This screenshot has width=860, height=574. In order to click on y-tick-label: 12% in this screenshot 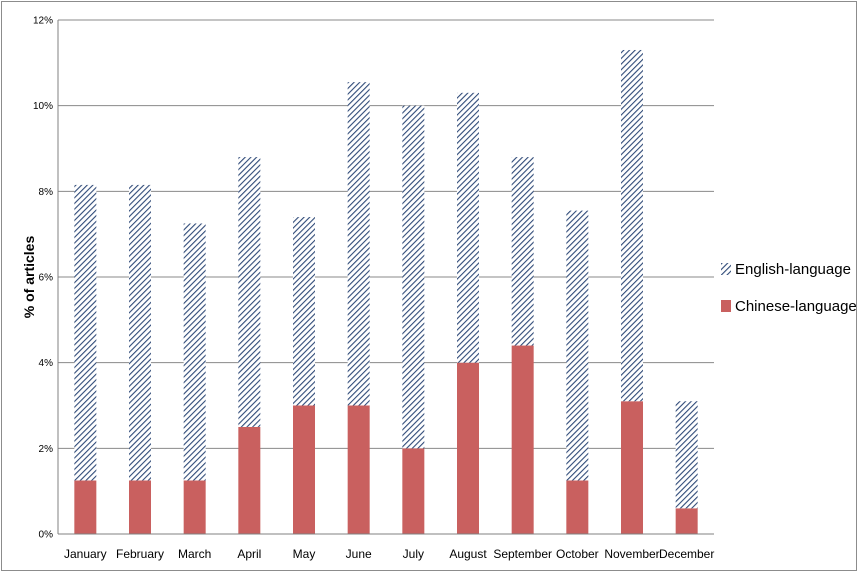, I will do `click(43, 21)`.